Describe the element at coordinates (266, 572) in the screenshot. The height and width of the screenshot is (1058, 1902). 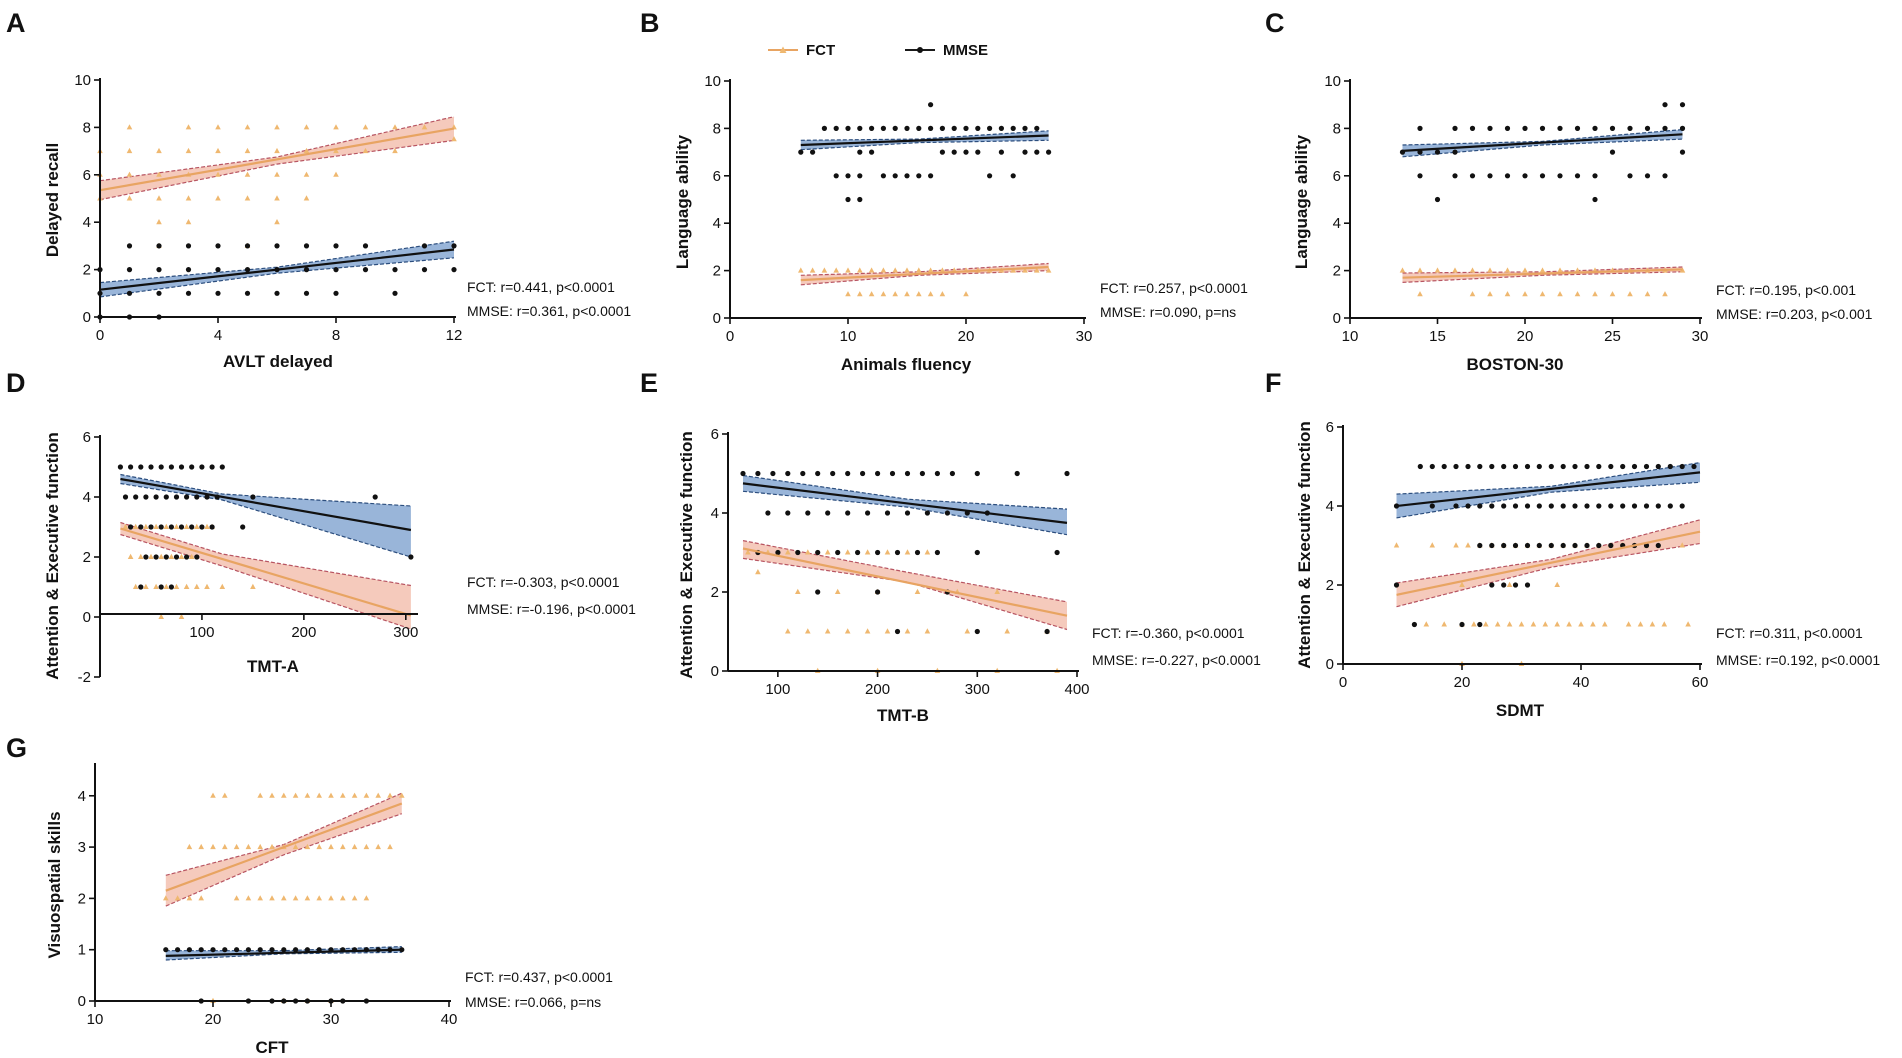
I see `panel-d-fct-regression-line` at that location.